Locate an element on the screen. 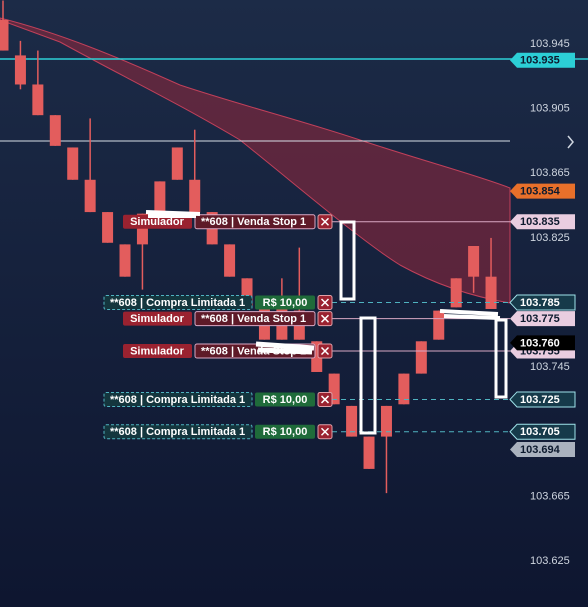 The width and height of the screenshot is (588, 607). price-tag-label: 103.694 is located at coordinates (540, 450).